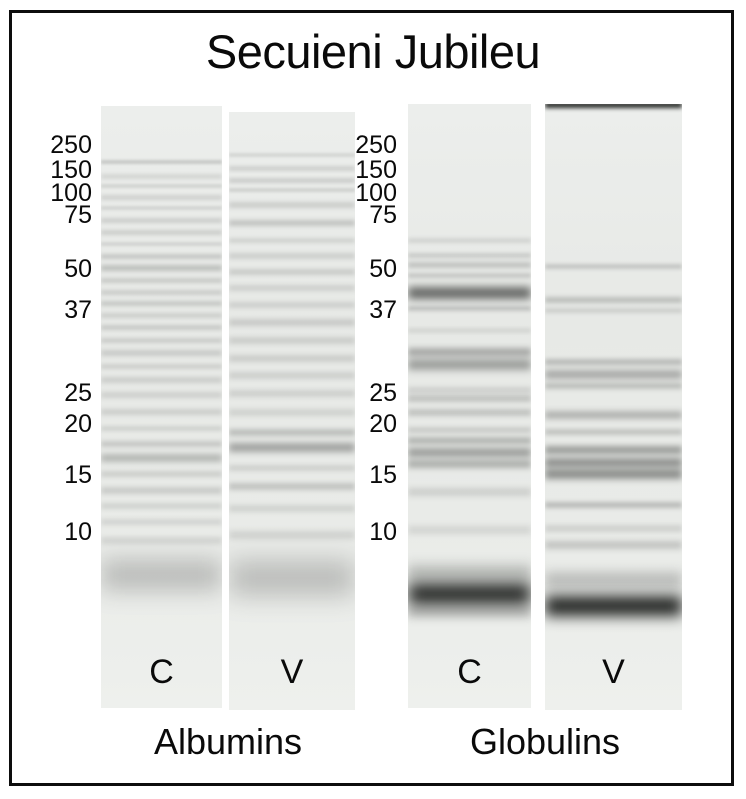 The height and width of the screenshot is (799, 746). I want to click on globulins-marker-ladder: 250 150 100 75 50 37 25 20 15 10, so click(371, 280).